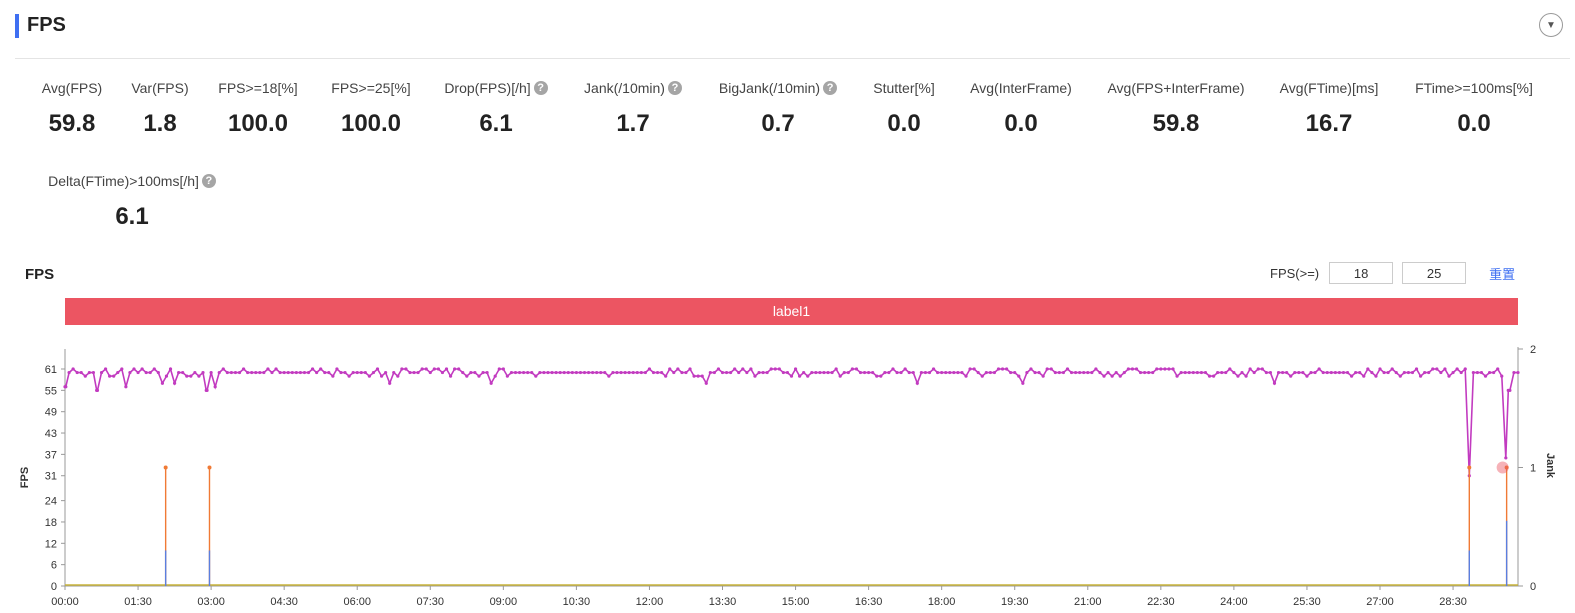  What do you see at coordinates (723, 602) in the screenshot?
I see `x-tick-label: 13:30` at bounding box center [723, 602].